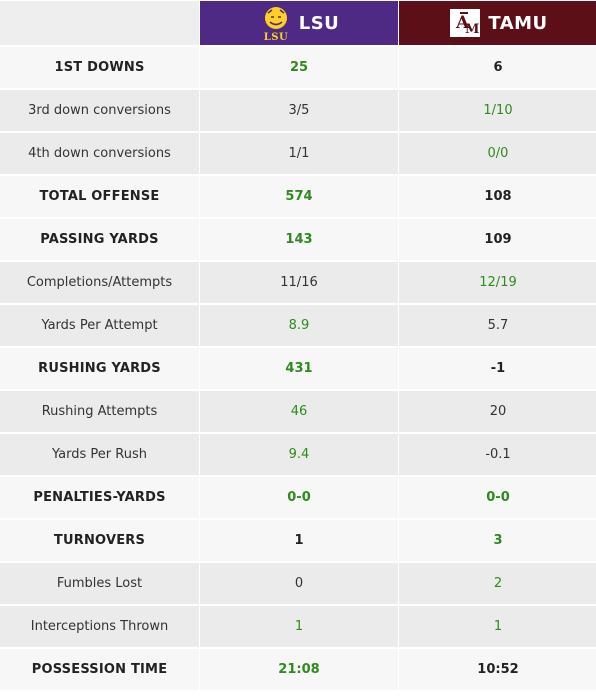 This screenshot has height=696, width=596. Describe the element at coordinates (99, 454) in the screenshot. I see `stat-label: Yards Per Rush` at that location.